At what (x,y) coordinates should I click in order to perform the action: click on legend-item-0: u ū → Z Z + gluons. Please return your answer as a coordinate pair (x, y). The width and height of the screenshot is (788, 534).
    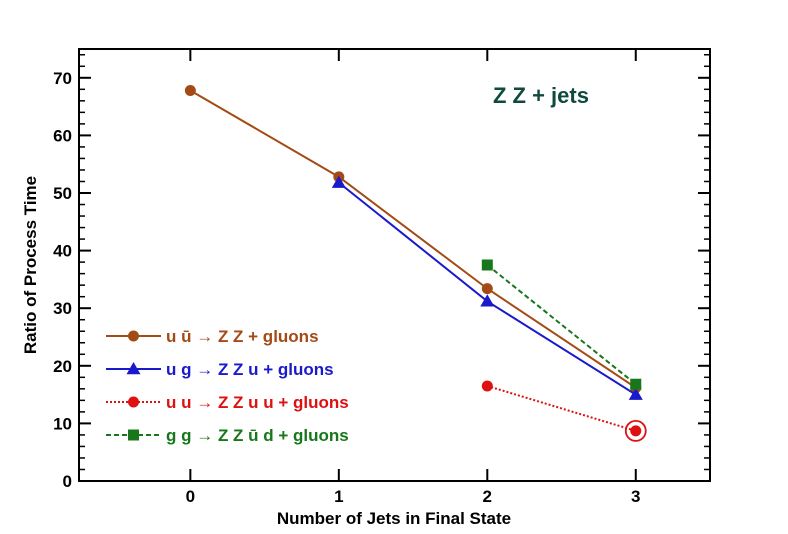
    Looking at the image, I should click on (212, 336).